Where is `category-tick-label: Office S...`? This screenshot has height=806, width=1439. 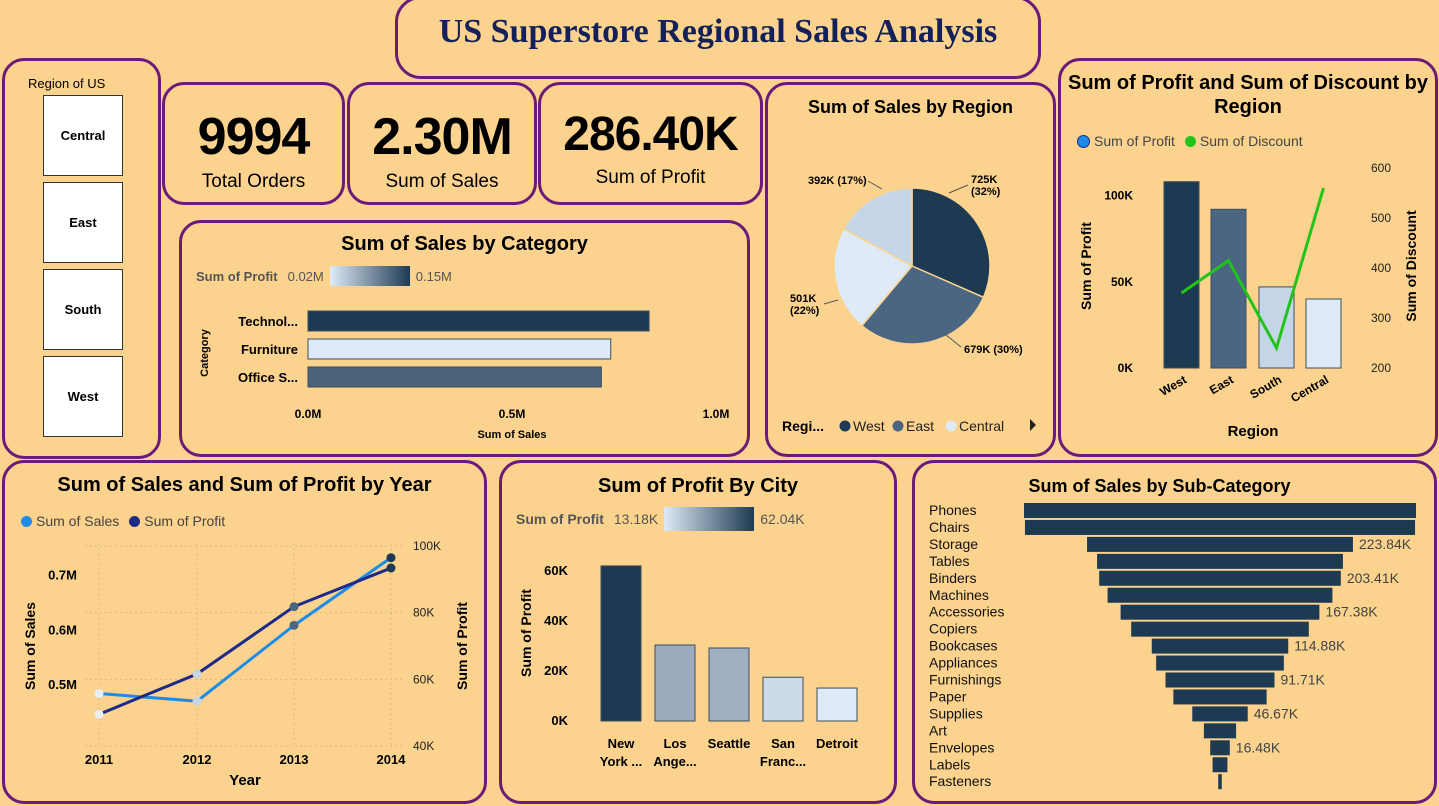
category-tick-label: Office S... is located at coordinates (268, 377).